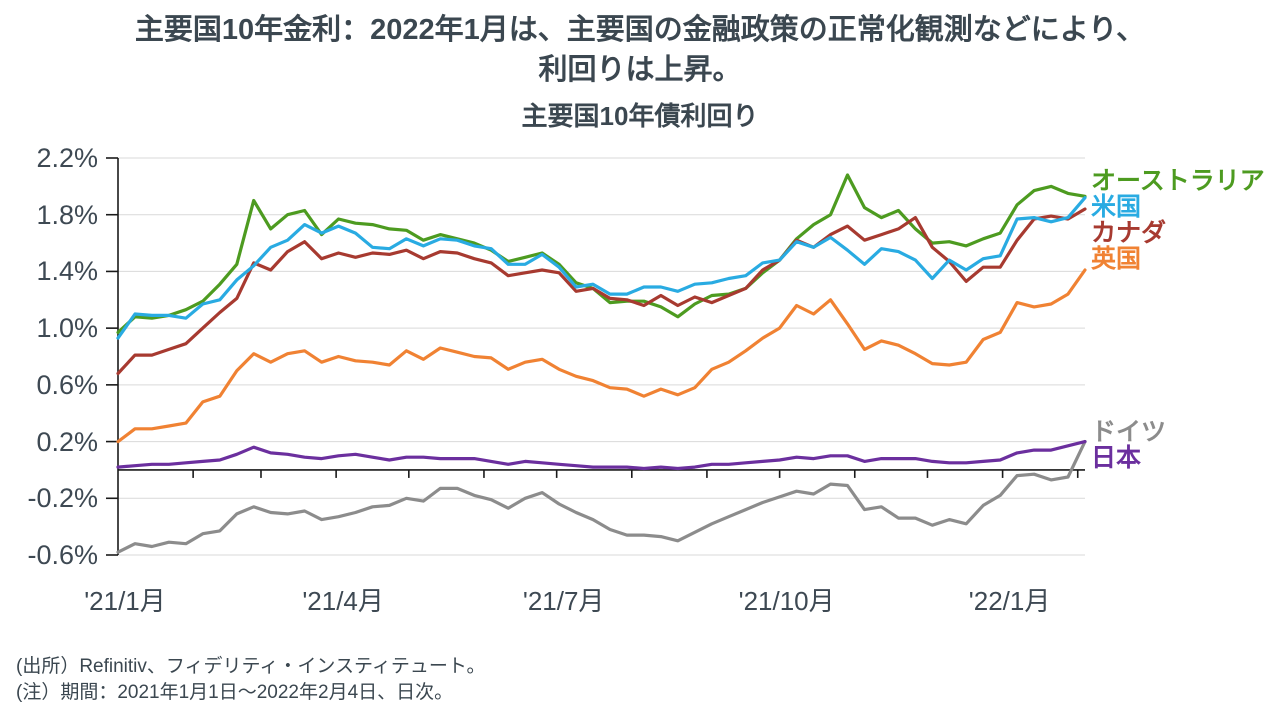  I want to click on x-axis-label: '21/10月, so click(786, 601).